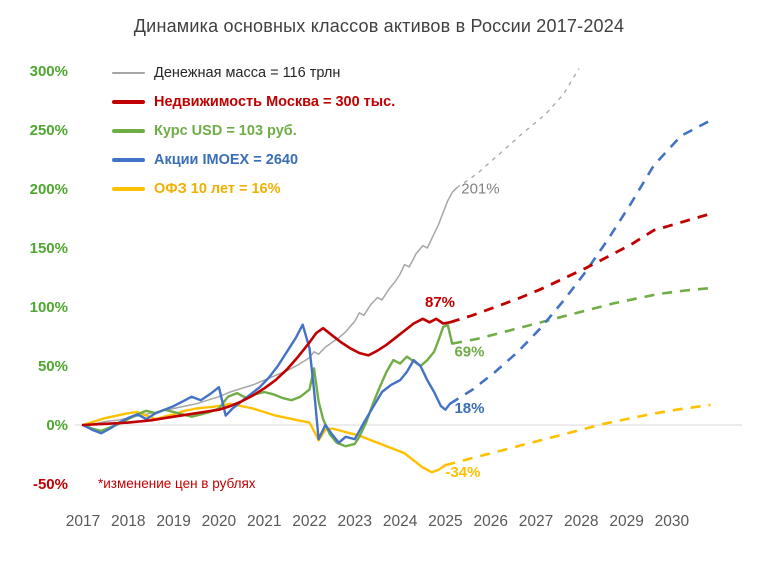  What do you see at coordinates (247, 73) in the screenshot?
I see `money-supply-legend-label: Денежная масса = 116 трлн` at bounding box center [247, 73].